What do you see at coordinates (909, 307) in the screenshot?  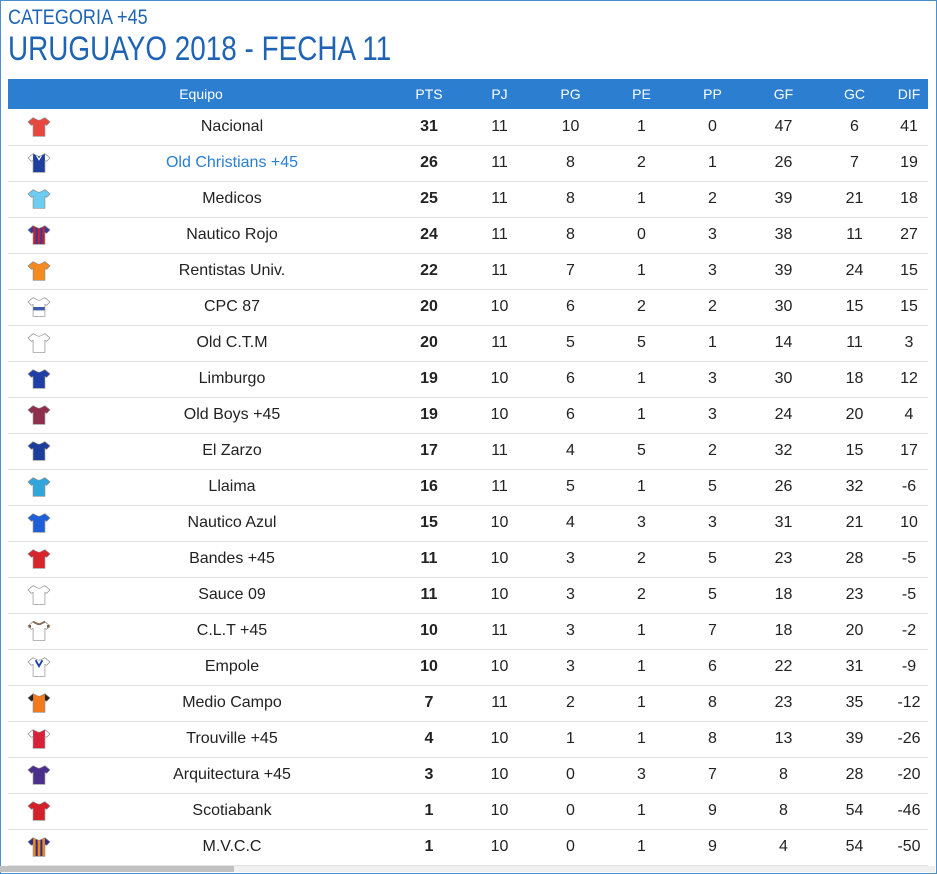 I see `cell-dif: 15` at bounding box center [909, 307].